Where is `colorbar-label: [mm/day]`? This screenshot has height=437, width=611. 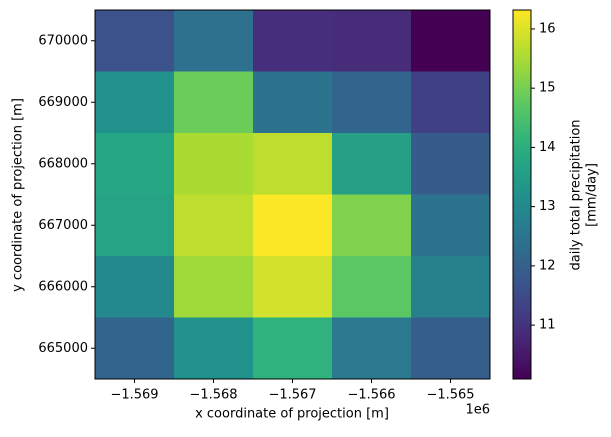
colorbar-label: [mm/day] is located at coordinates (592, 195).